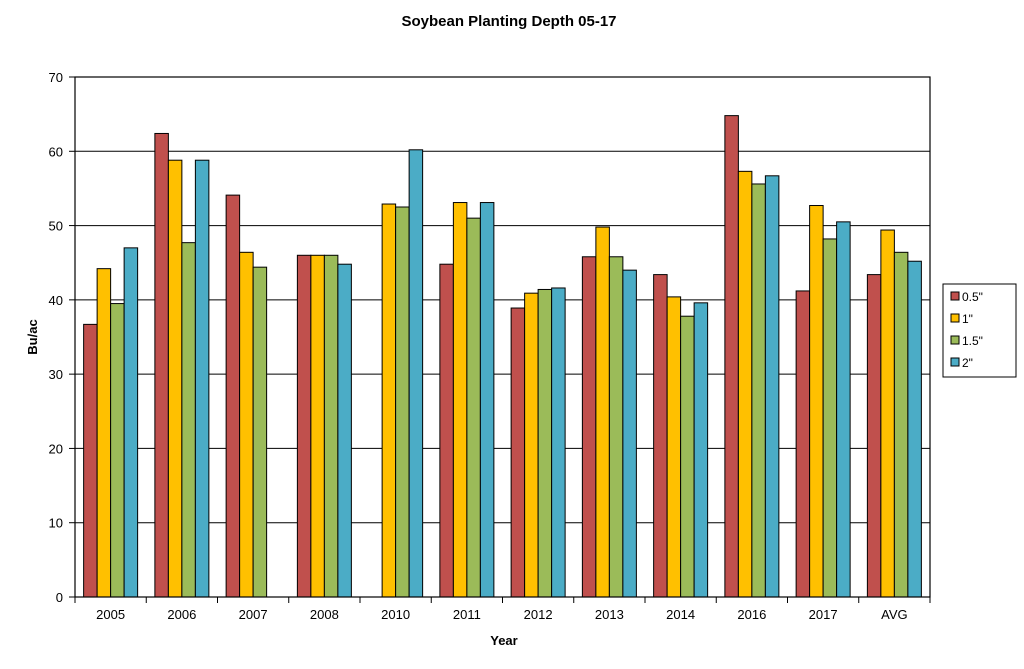 This screenshot has width=1024, height=669. What do you see at coordinates (680, 614) in the screenshot?
I see `x-tick-label: 2014` at bounding box center [680, 614].